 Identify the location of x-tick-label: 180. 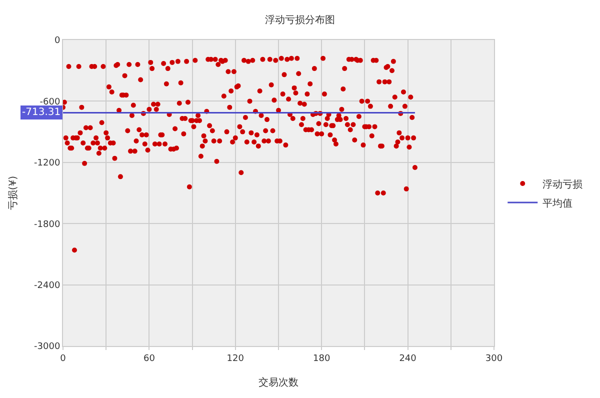
(321, 359).